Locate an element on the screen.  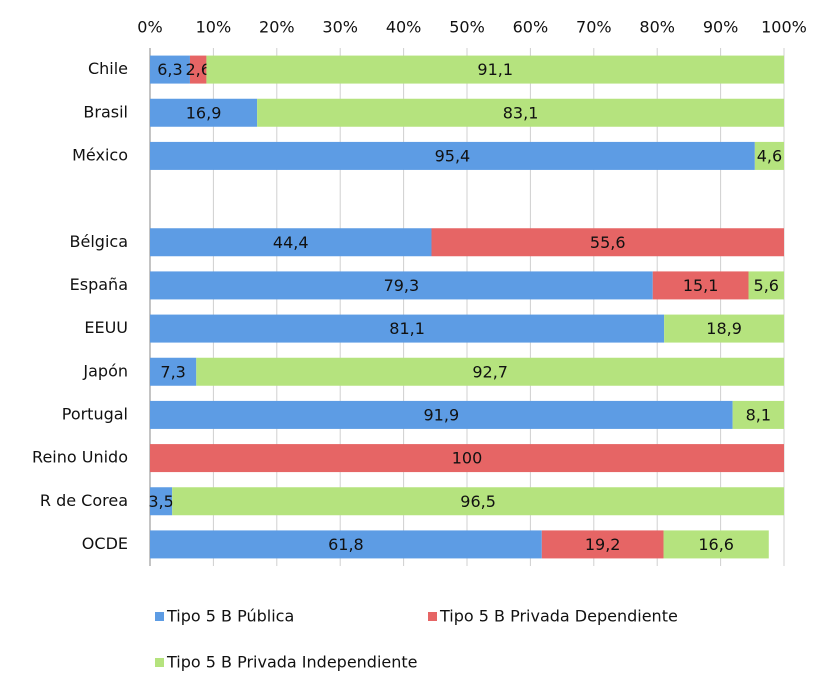
data-label: 8,1 is located at coordinates (758, 414).